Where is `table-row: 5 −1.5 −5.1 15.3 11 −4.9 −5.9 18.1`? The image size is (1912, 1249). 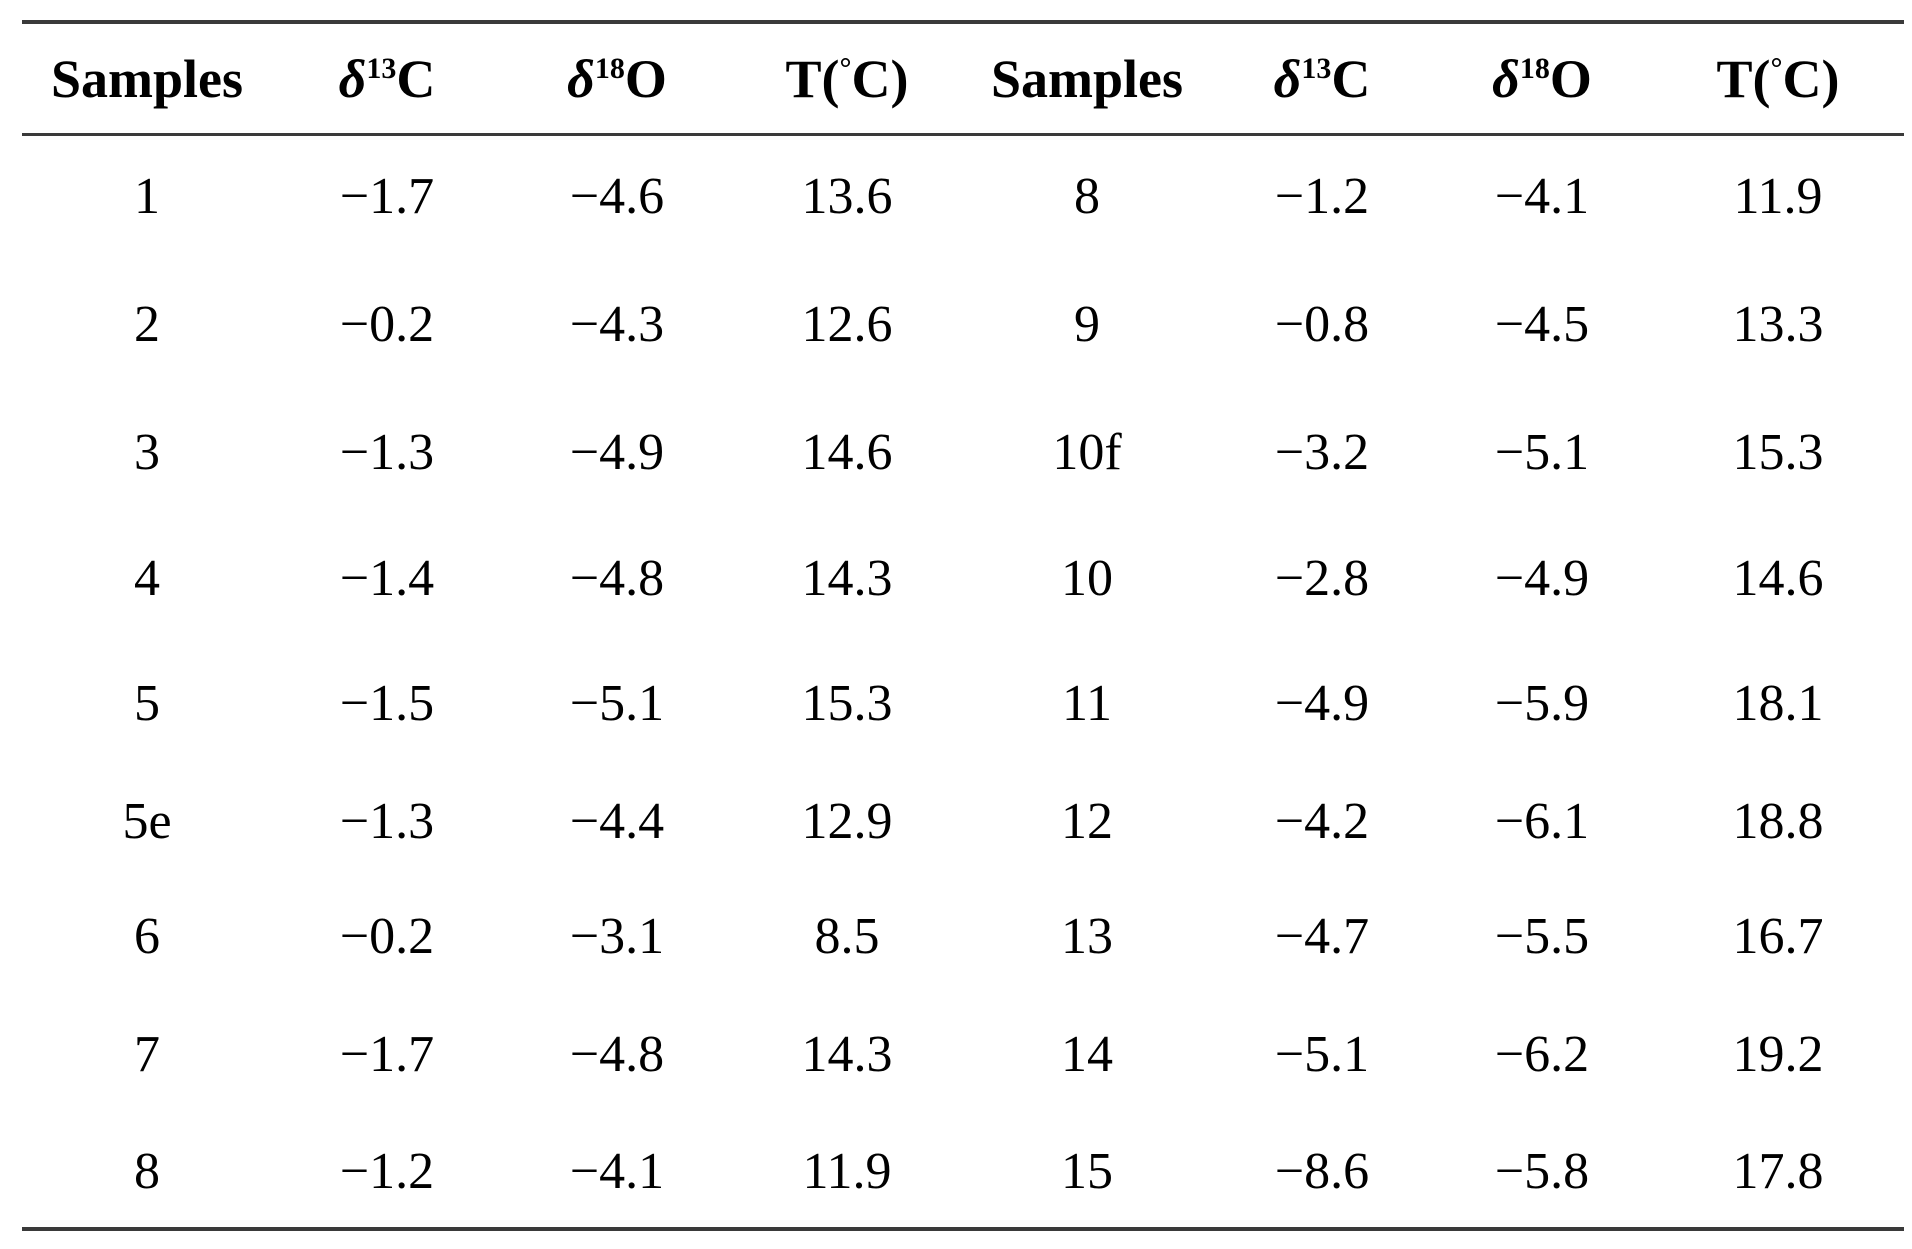
table-row: 5 −1.5 −5.1 15.3 11 −4.9 −5.9 18.1 is located at coordinates (963, 703).